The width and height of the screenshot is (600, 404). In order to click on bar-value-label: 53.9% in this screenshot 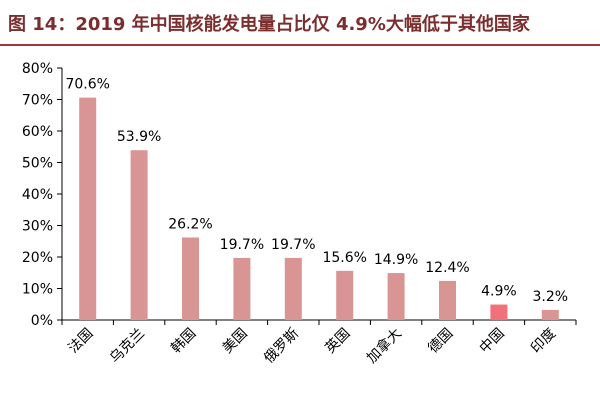, I will do `click(139, 137)`.